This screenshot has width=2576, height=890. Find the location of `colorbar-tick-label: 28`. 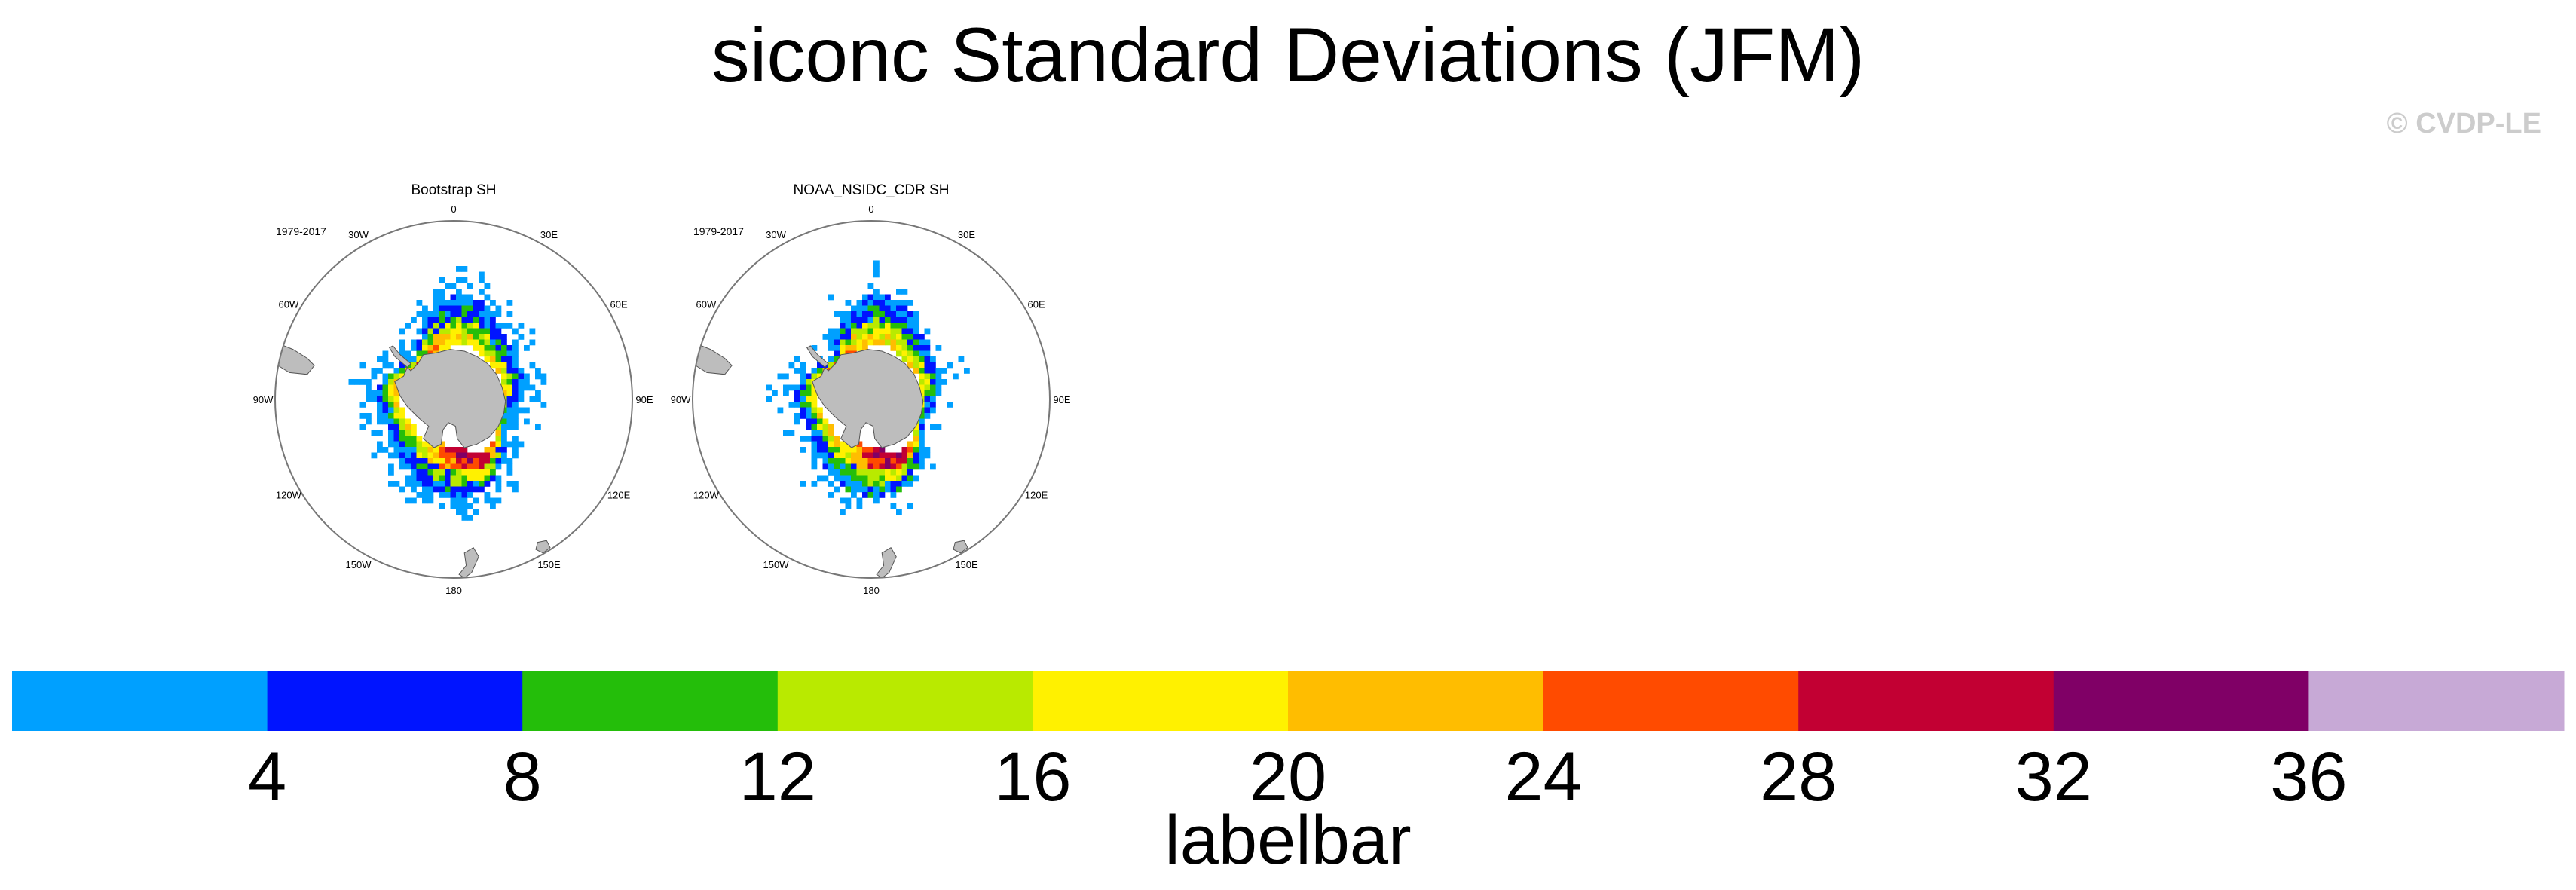

colorbar-tick-label: 28 is located at coordinates (1799, 777).